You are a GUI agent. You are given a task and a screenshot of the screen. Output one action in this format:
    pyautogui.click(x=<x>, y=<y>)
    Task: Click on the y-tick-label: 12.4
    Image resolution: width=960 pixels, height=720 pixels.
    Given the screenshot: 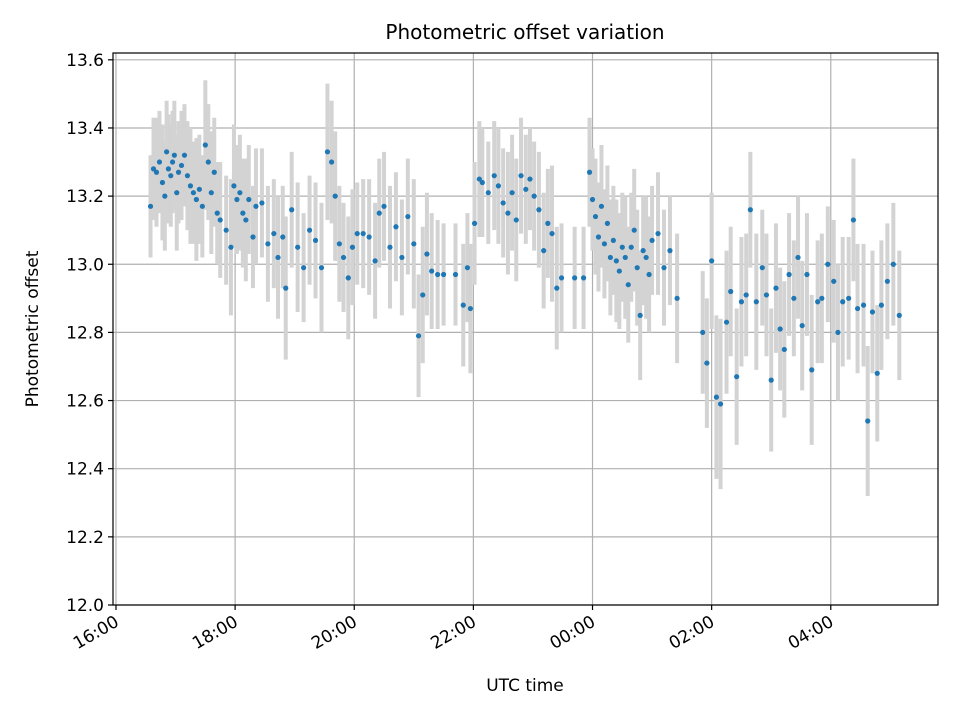 What is the action you would take?
    pyautogui.click(x=85, y=470)
    